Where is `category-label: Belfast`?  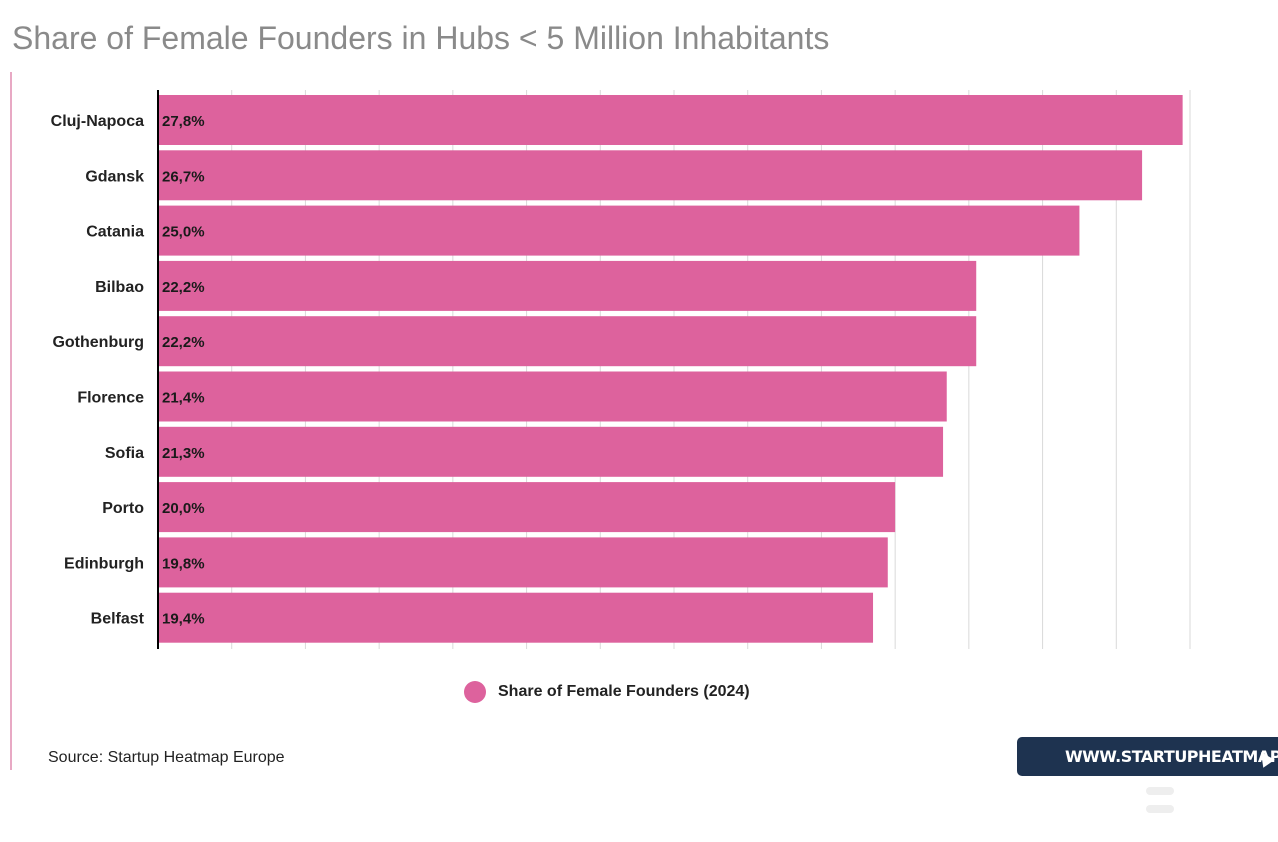
category-label: Belfast is located at coordinates (118, 619).